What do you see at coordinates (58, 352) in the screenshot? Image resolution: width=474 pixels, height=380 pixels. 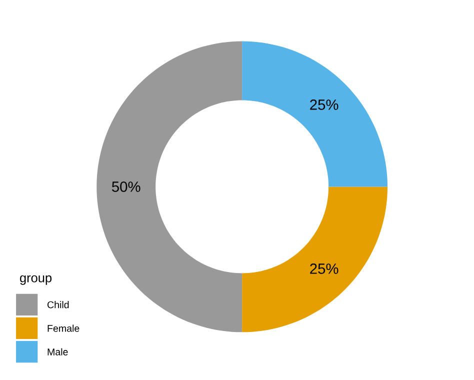 I see `legend-label: Male` at bounding box center [58, 352].